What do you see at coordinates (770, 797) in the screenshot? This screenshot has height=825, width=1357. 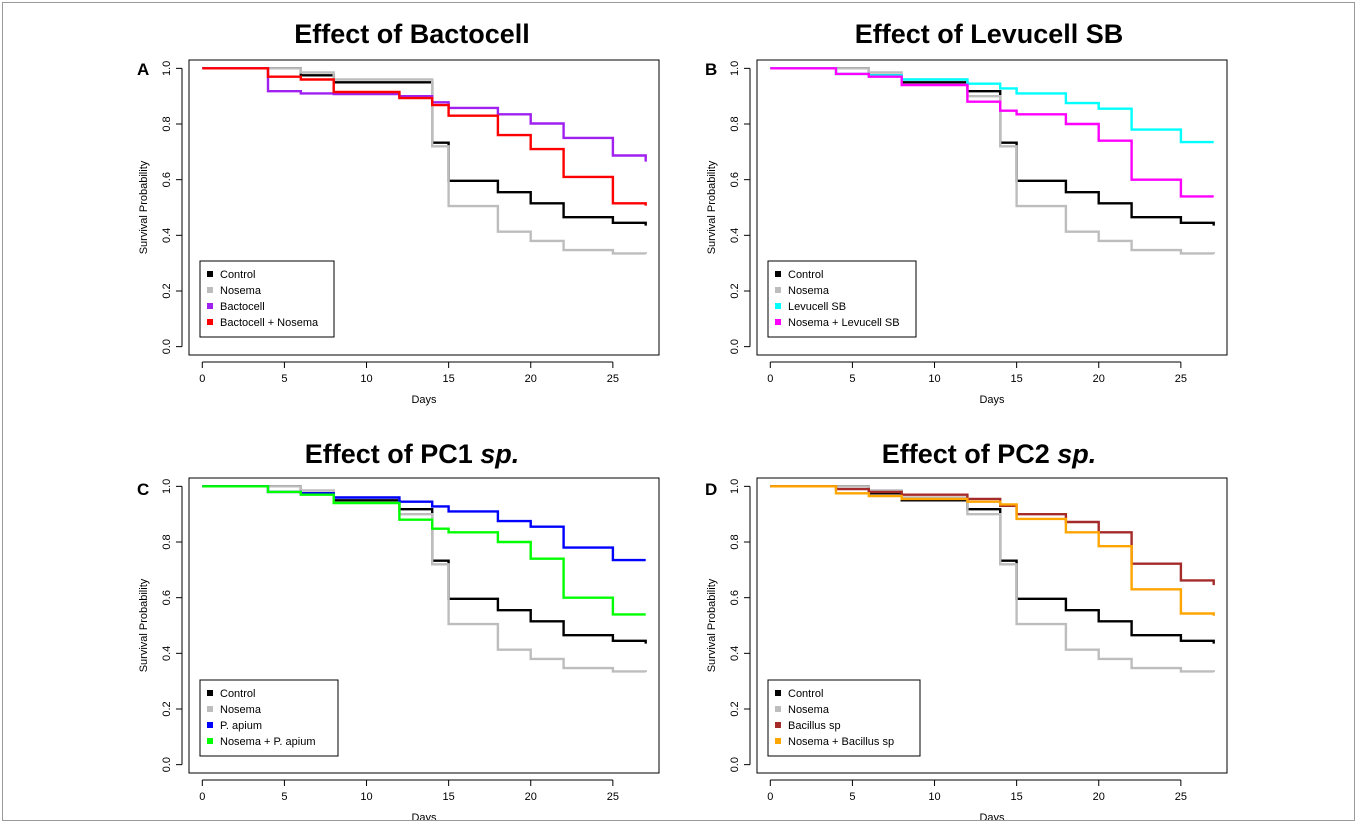 I see `panel-d-x-tick-label: 0` at bounding box center [770, 797].